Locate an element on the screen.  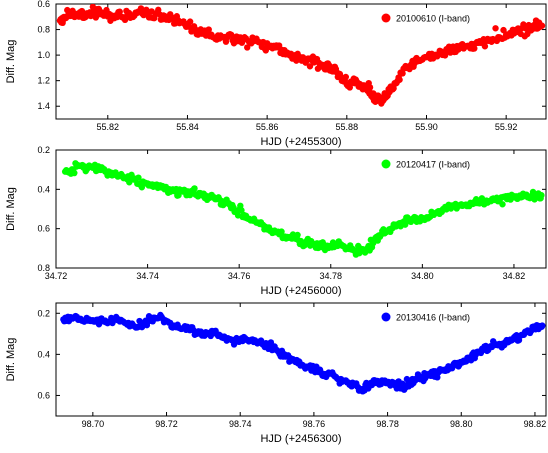
legend-label: 20120417 (I-band) is located at coordinates (433, 165).